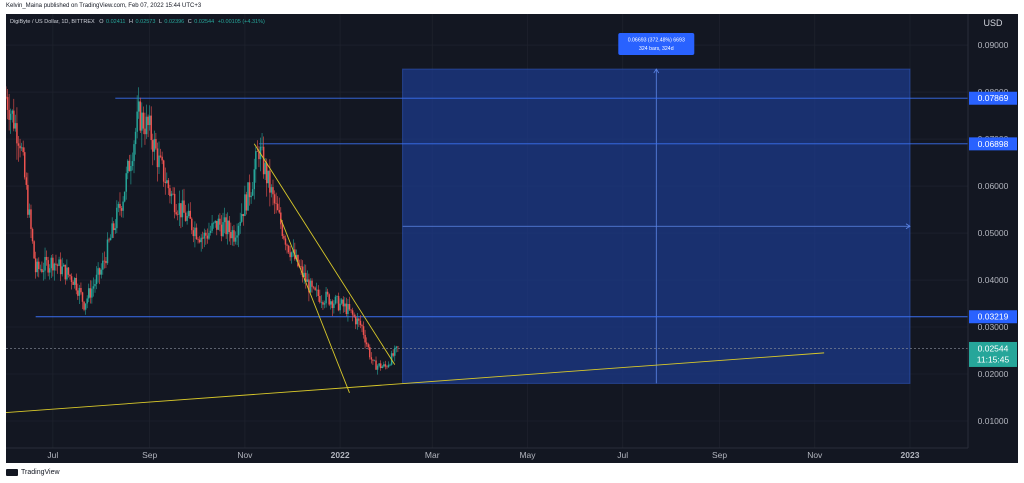 Image resolution: width=1024 pixels, height=483 pixels. I want to click on change-value: +0.00105 (+4.31%), so click(241, 22).